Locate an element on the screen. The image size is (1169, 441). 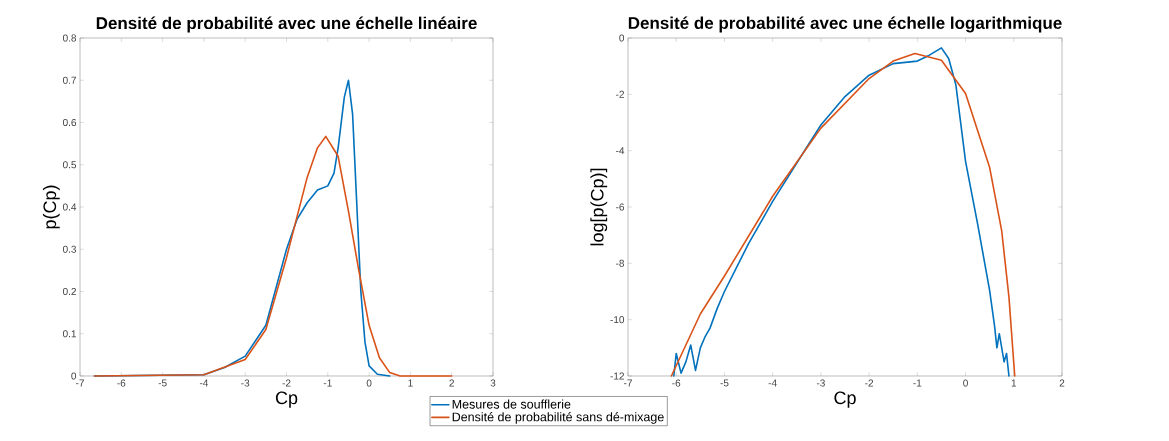
chart-title: Densité de probabilité avec une échelle logarithmique is located at coordinates (845, 24).